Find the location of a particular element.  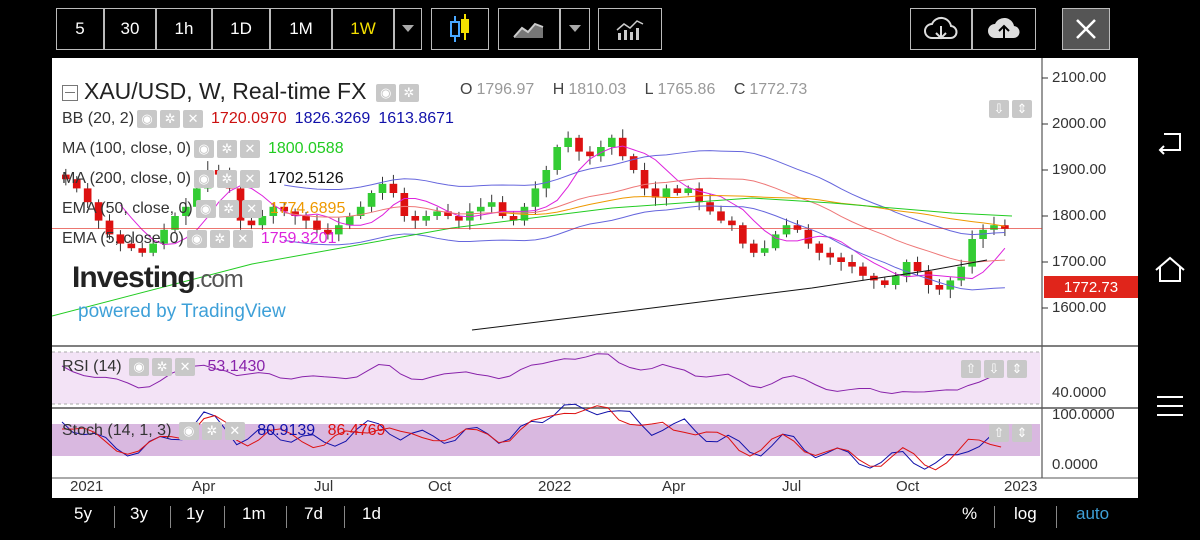

rsi-pane-controls: ⇧ ⇩ ⇕ is located at coordinates (992, 369).